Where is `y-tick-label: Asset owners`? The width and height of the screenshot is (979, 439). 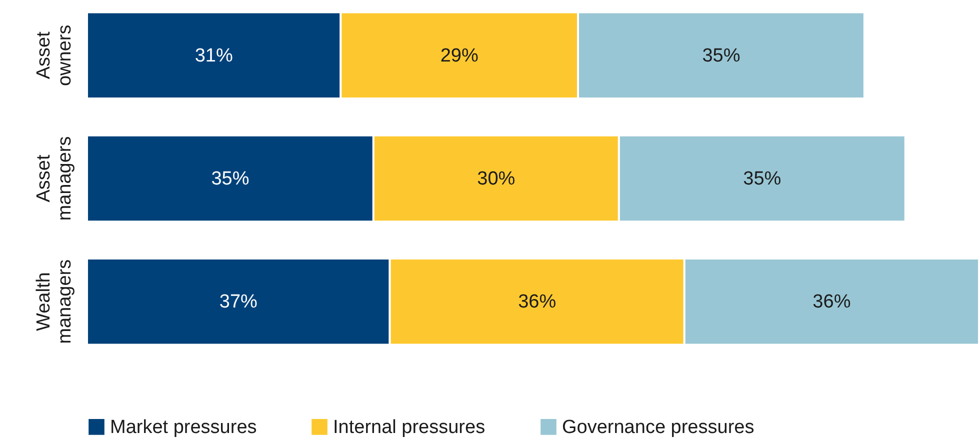
y-tick-label: Asset owners is located at coordinates (55, 55).